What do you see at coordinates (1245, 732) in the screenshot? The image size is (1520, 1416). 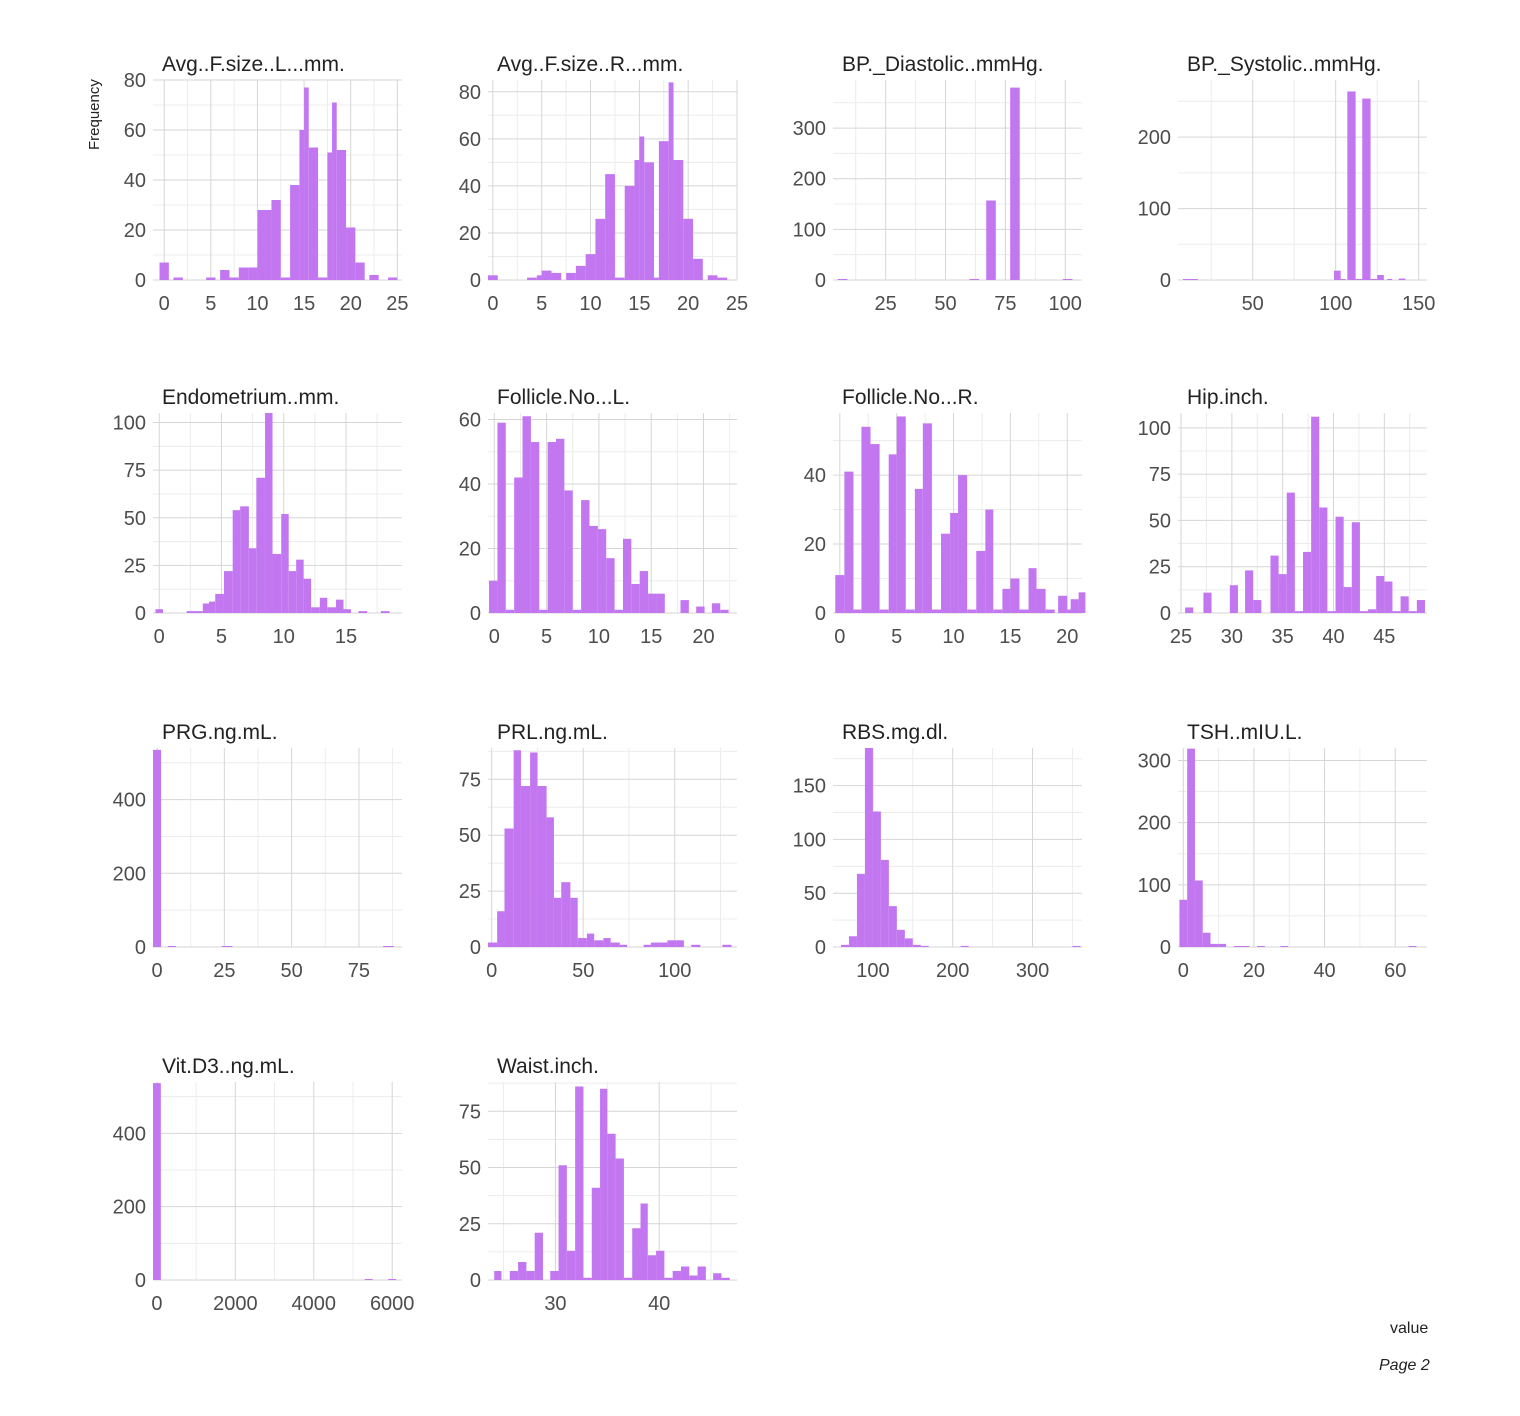 I see `panel-title: TSH..mIU.L.` at bounding box center [1245, 732].